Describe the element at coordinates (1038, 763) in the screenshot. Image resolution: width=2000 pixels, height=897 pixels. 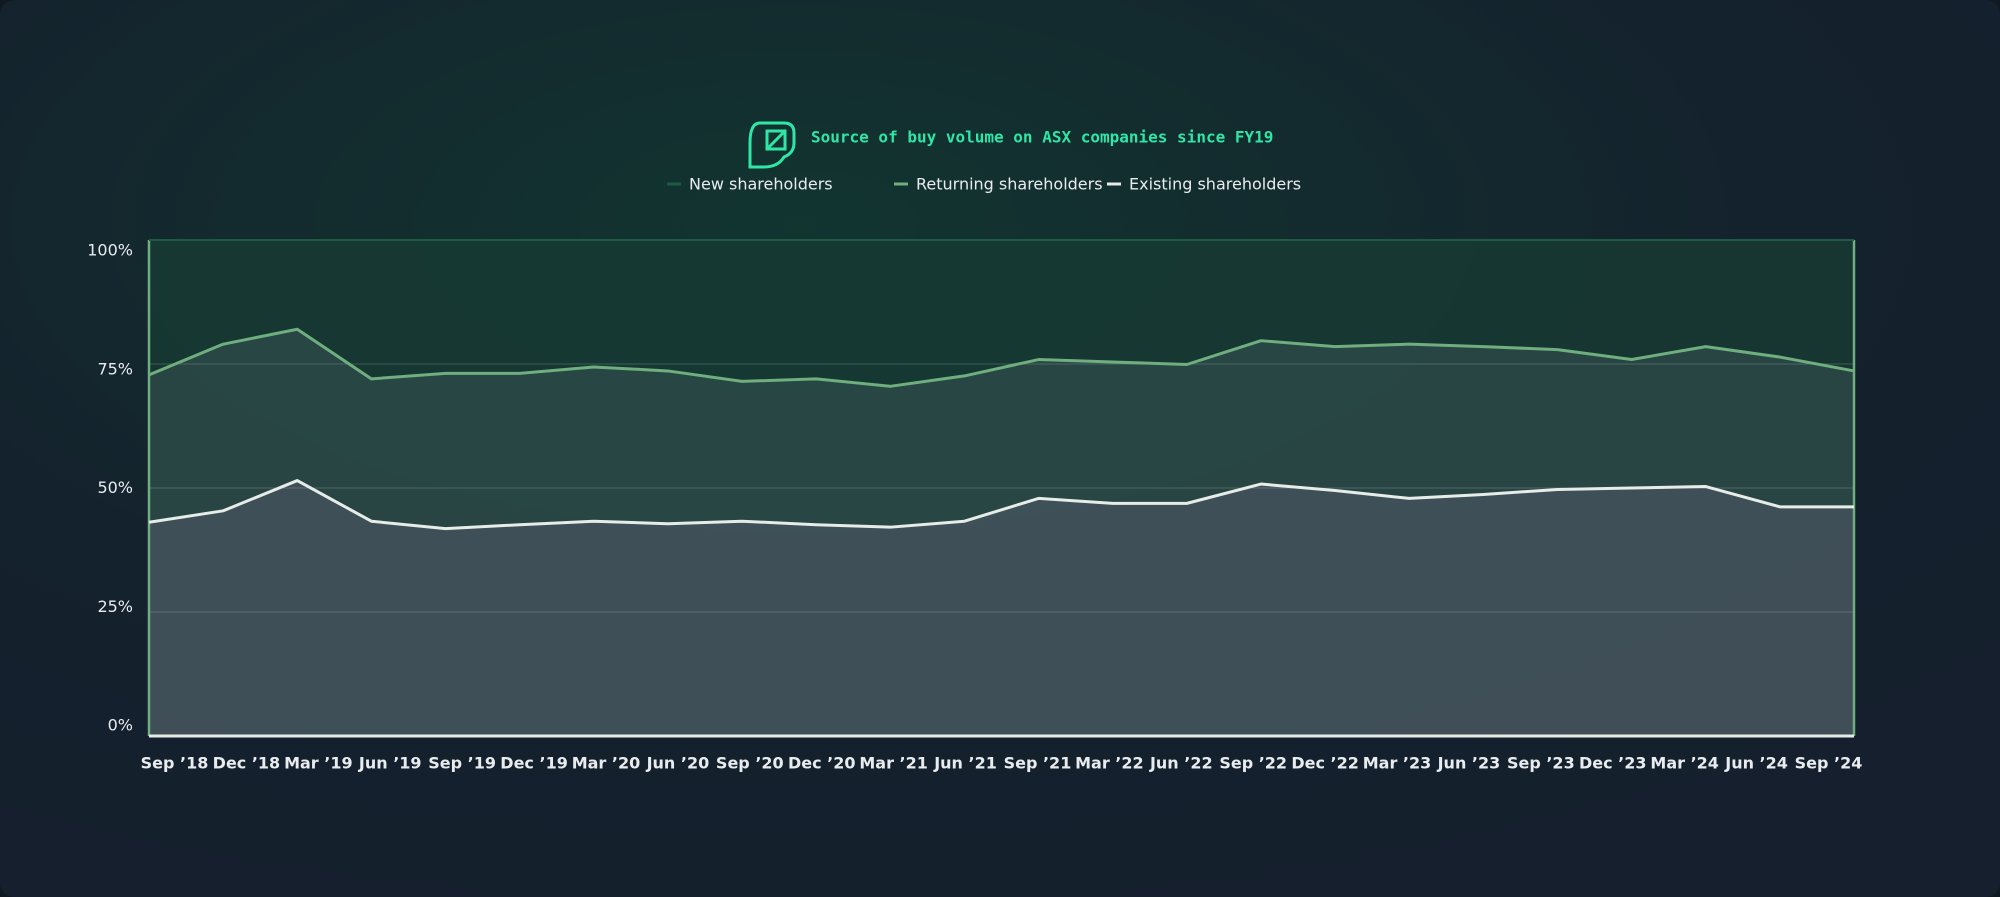
I see `x-tick-label: Sep ’21` at that location.